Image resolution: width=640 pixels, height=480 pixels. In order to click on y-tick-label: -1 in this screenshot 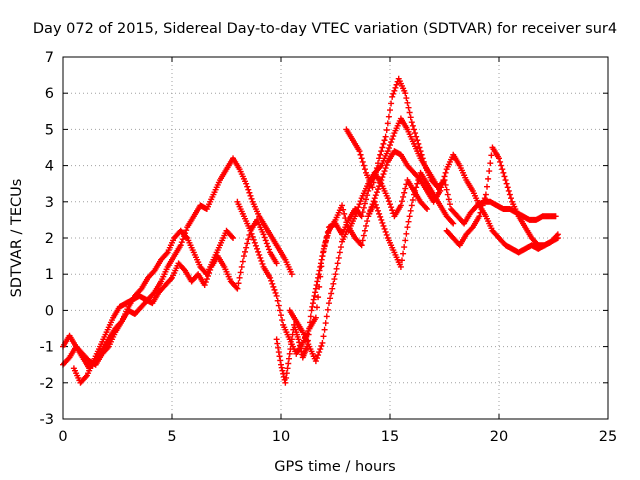, I will do `click(47, 348)`.